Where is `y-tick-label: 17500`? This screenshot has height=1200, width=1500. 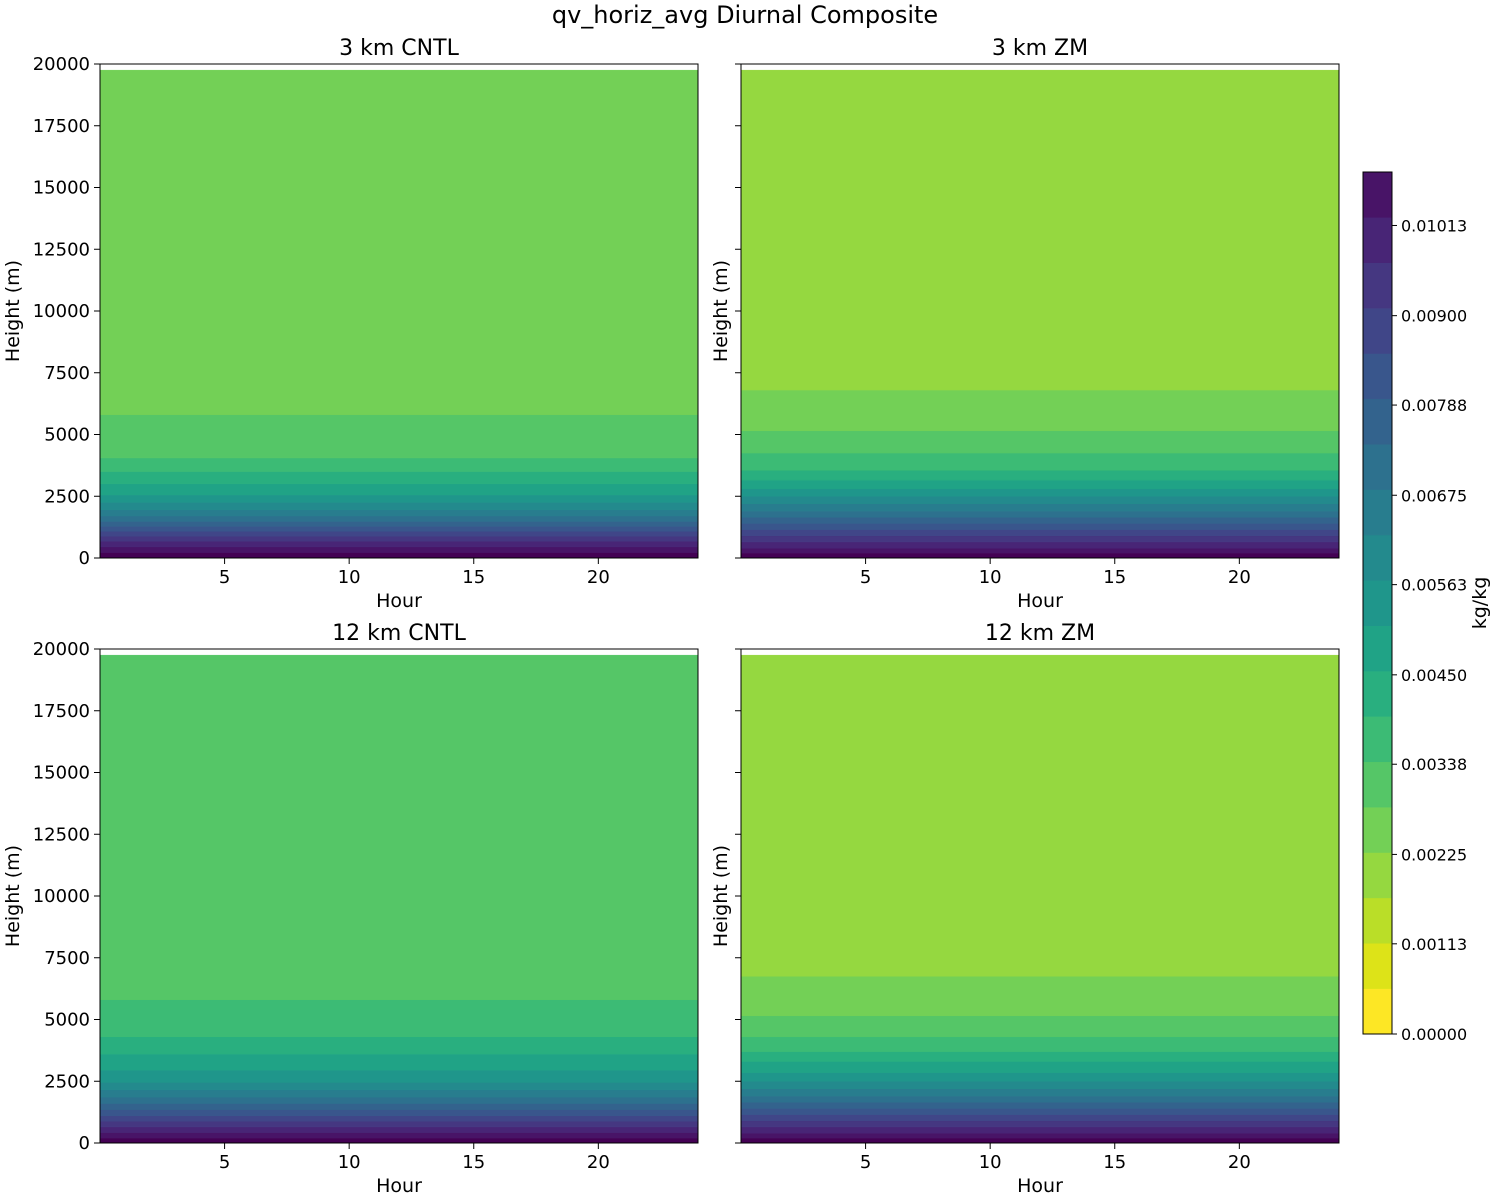 y-tick-label: 17500 is located at coordinates (61, 126).